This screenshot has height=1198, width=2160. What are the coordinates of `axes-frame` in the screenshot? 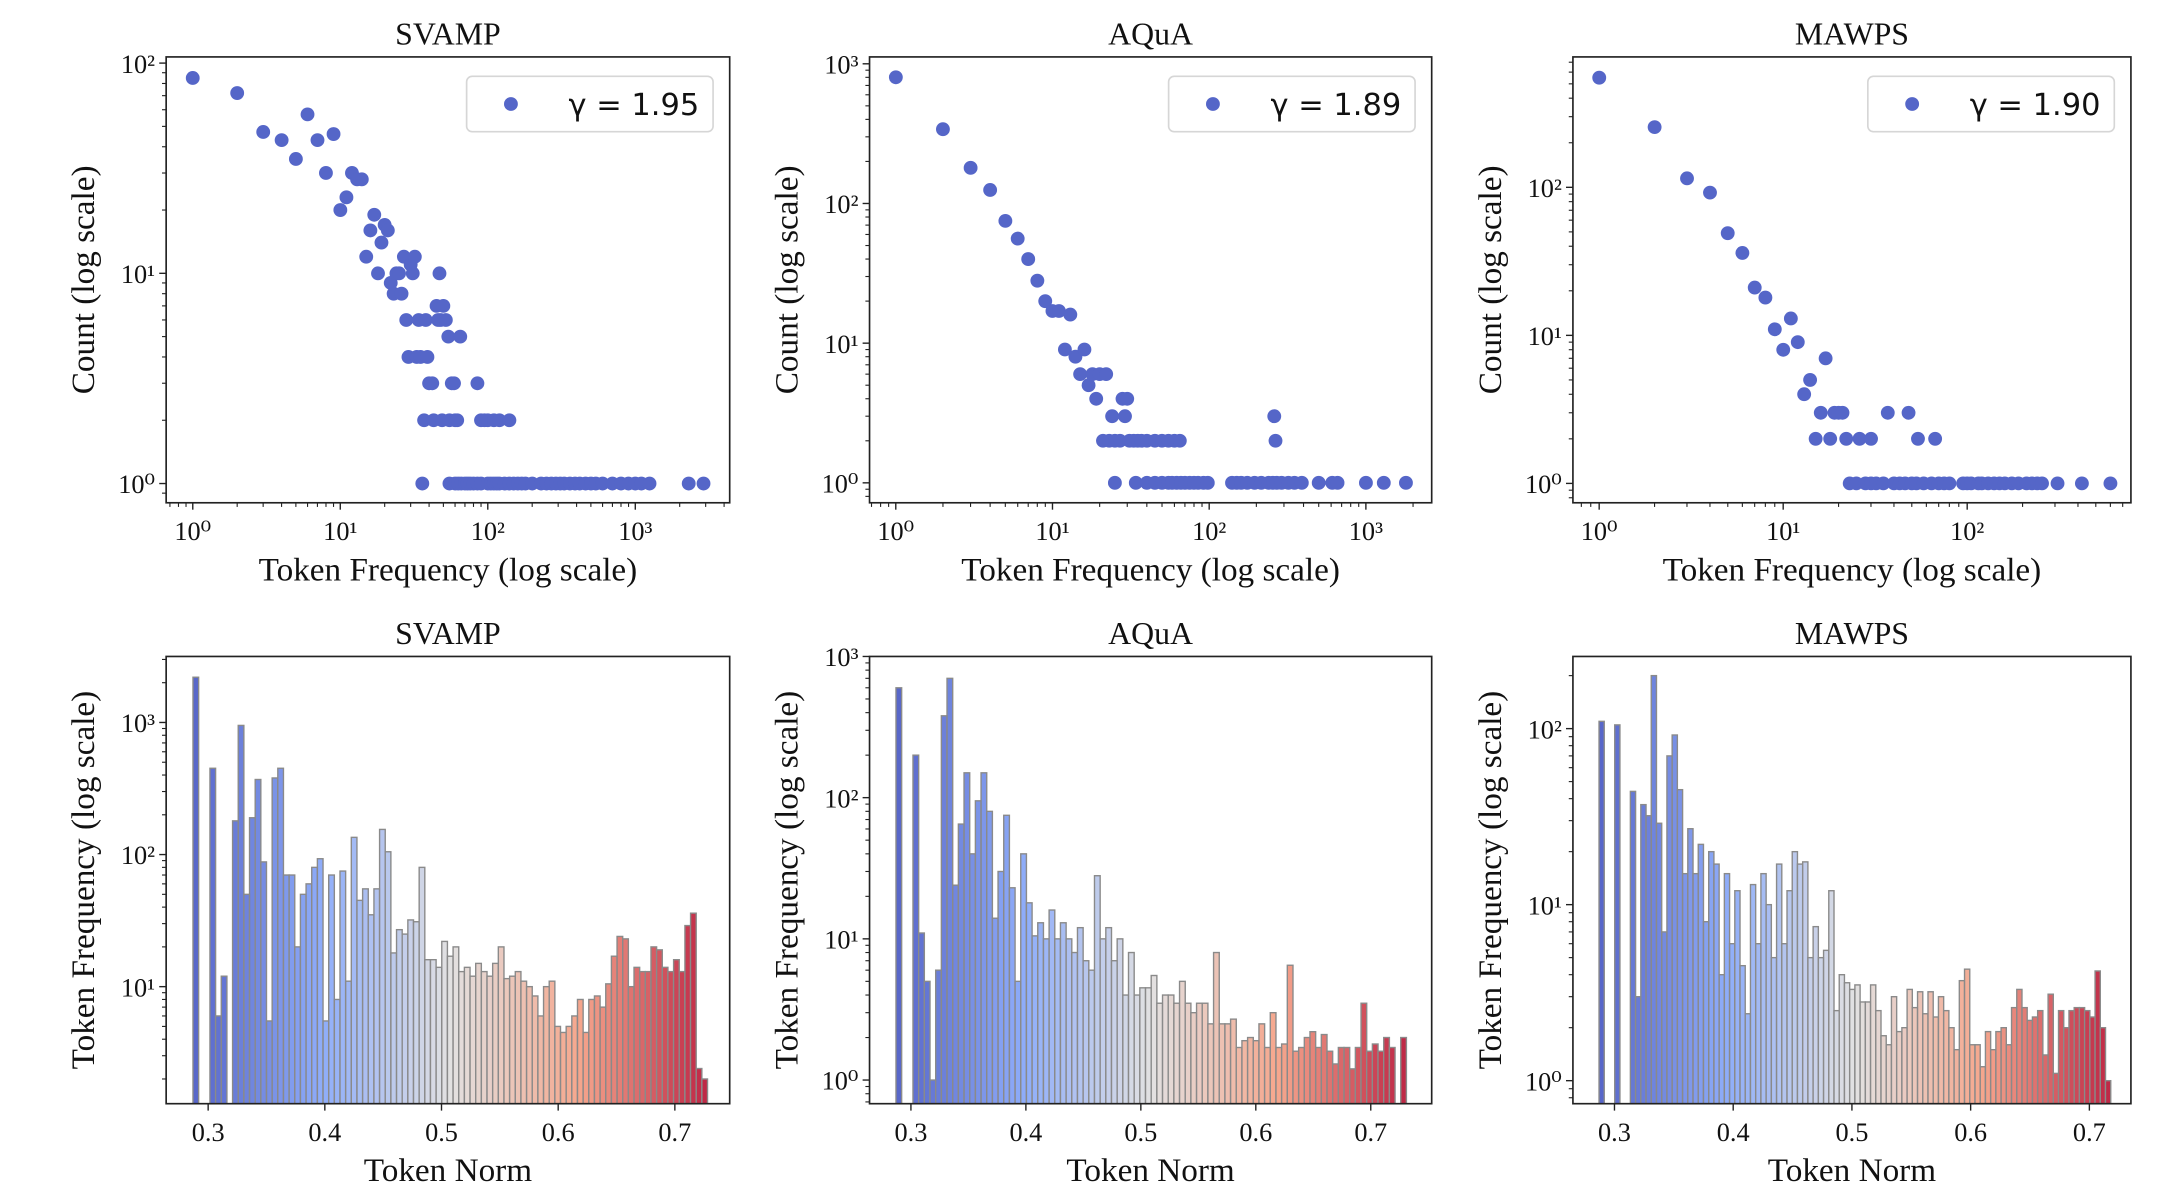 It's located at (448, 880).